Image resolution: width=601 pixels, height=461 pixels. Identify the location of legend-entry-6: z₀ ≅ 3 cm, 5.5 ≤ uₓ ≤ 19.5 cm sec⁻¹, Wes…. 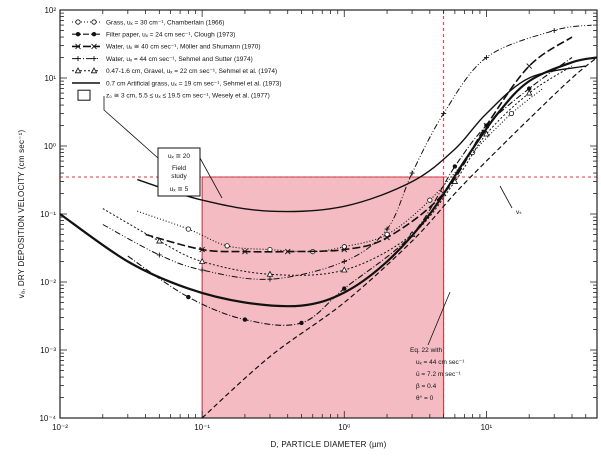
(173, 95).